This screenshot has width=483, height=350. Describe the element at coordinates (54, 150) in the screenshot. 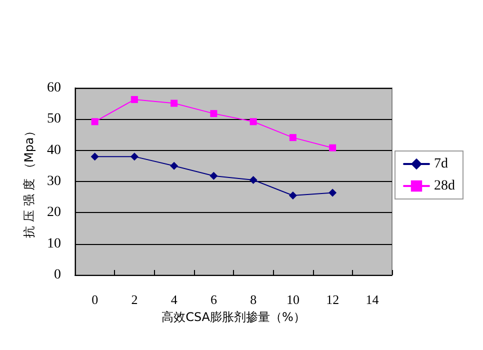

I see `y-tick-label: 40` at that location.